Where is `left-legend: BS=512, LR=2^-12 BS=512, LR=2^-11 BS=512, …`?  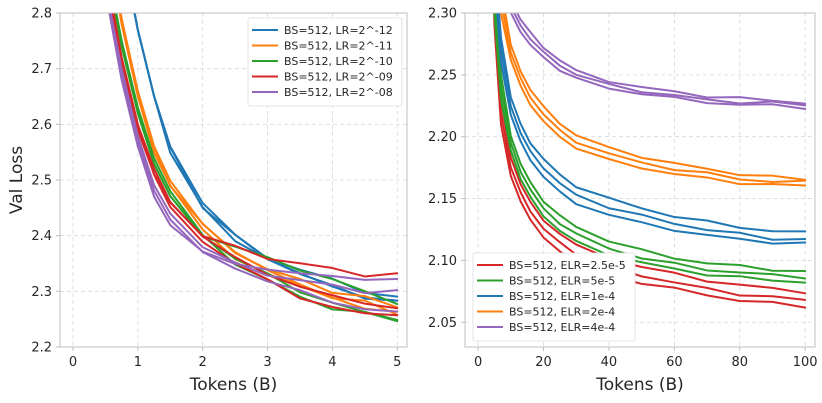 left-legend: BS=512, LR=2^-12 BS=512, LR=2^-11 BS=512, … is located at coordinates (325, 62).